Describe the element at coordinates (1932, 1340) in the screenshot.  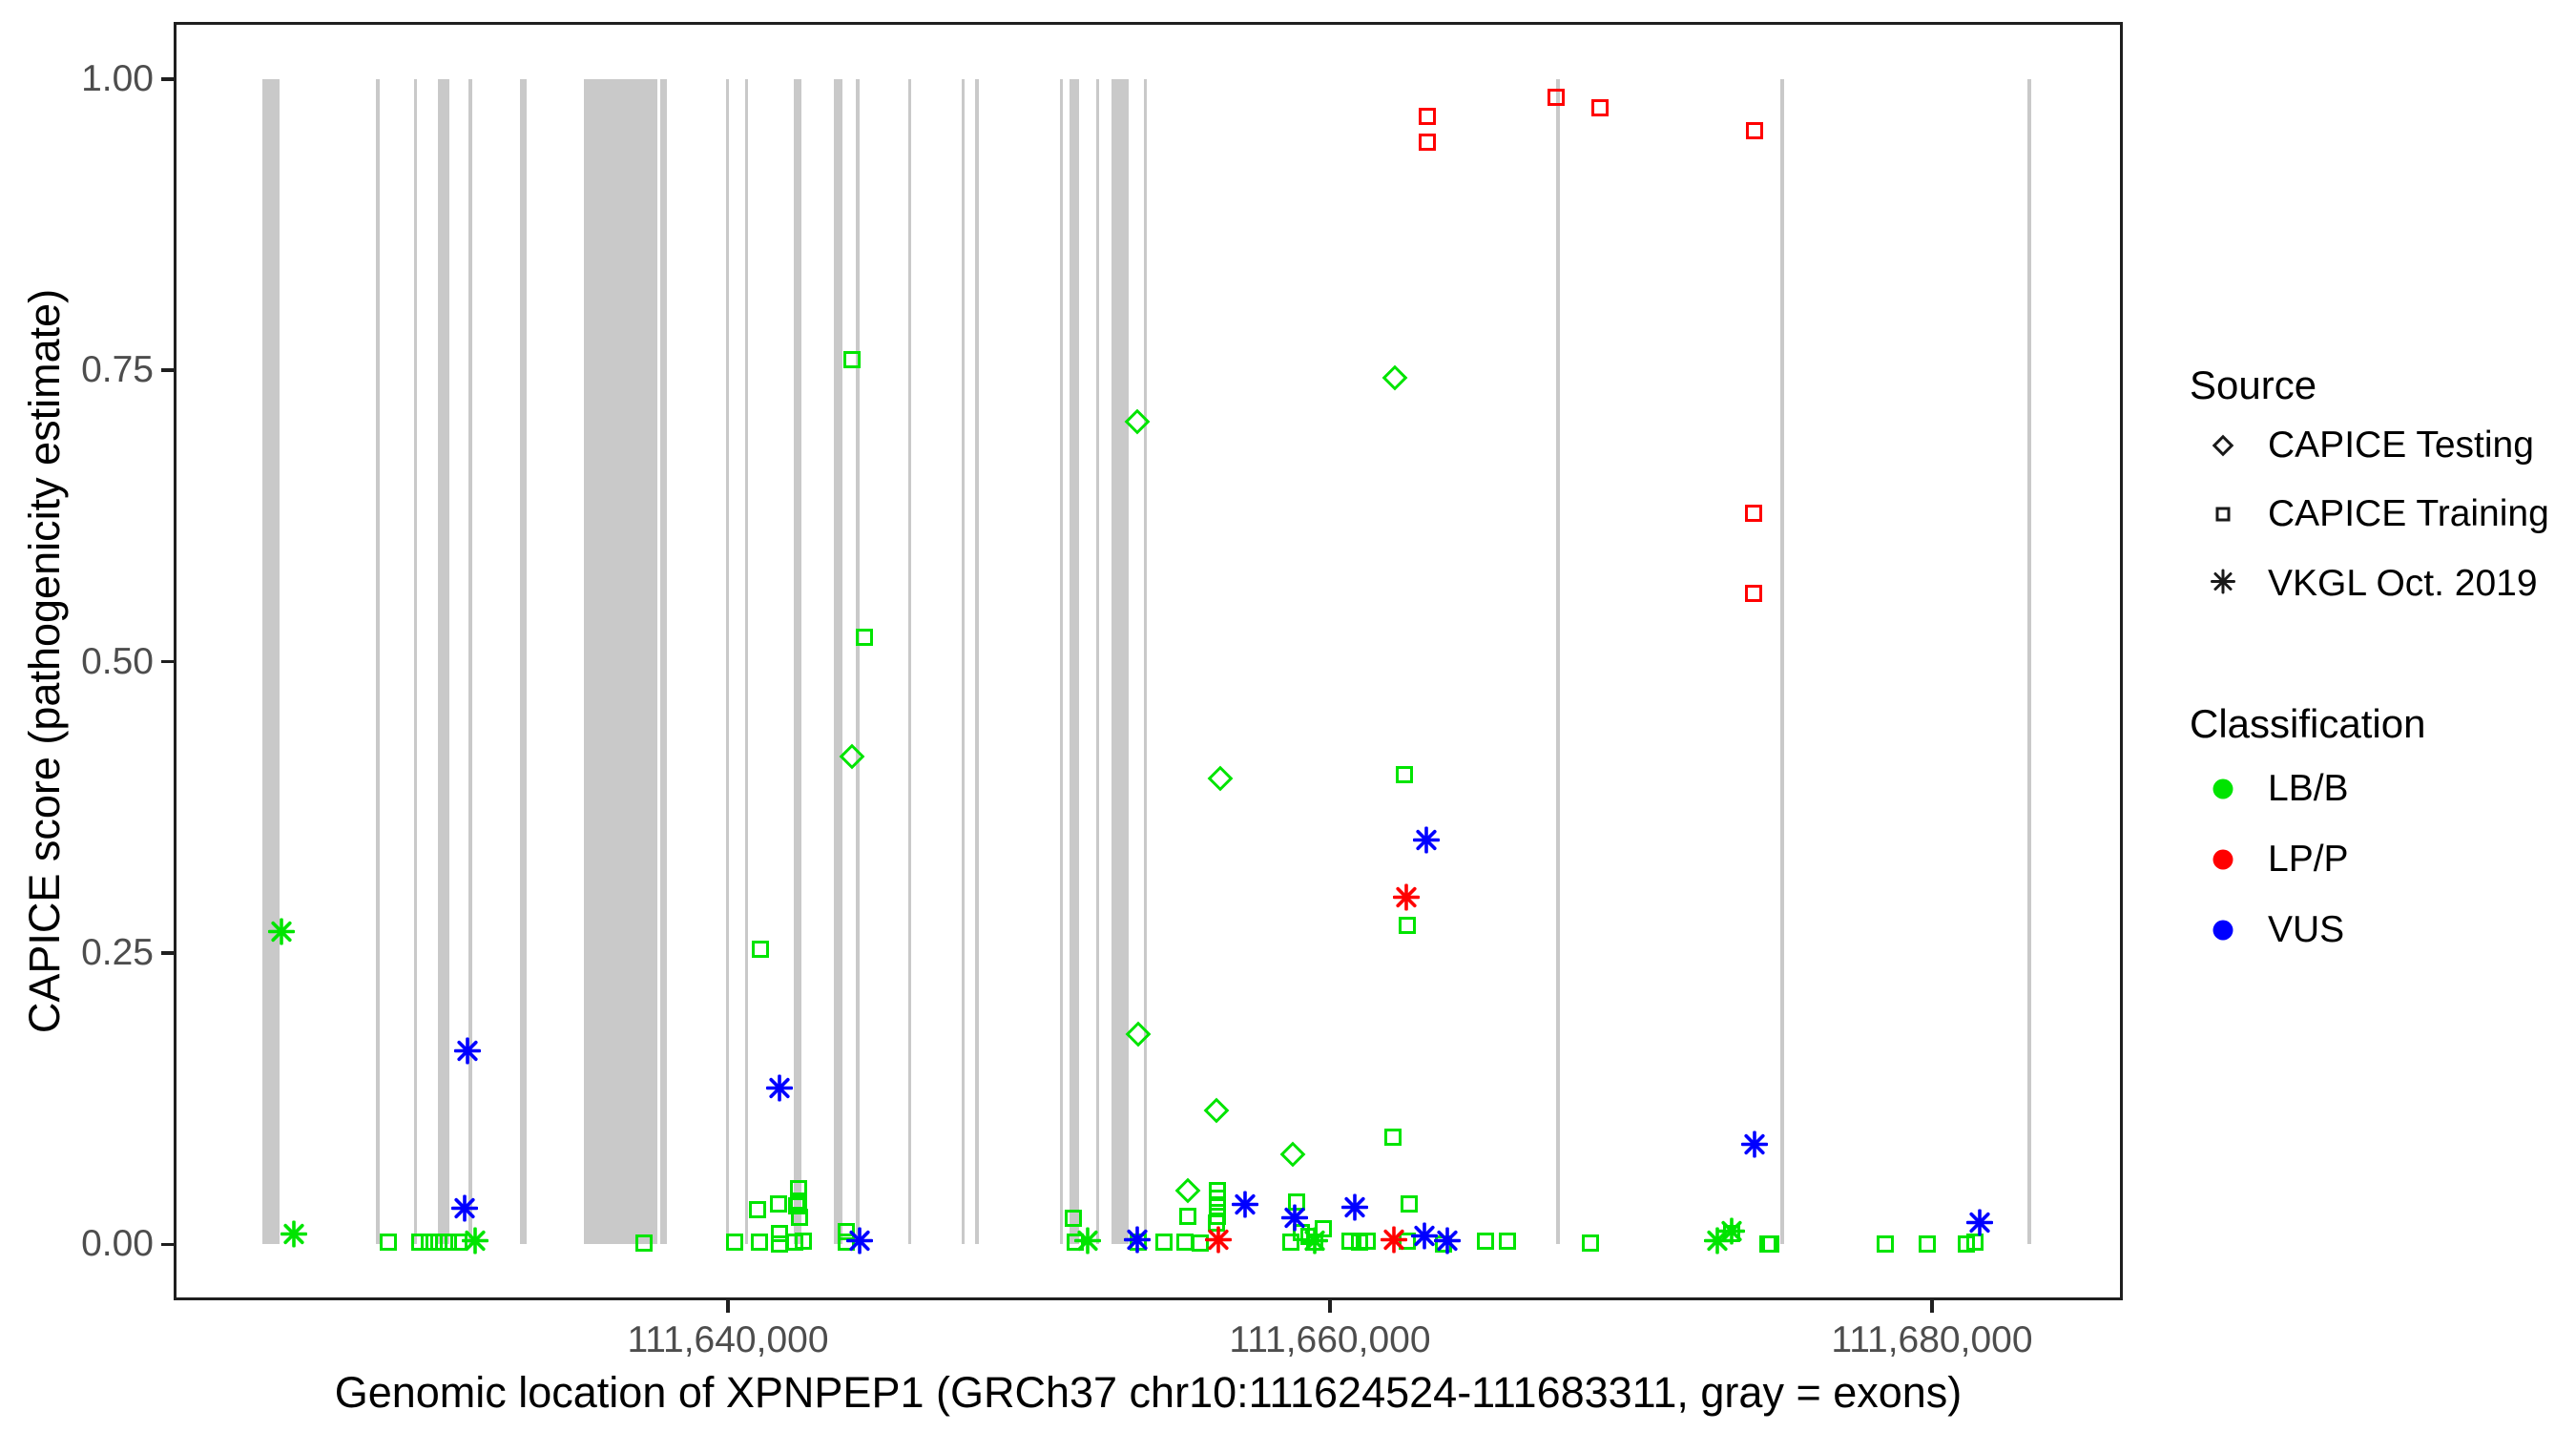
I see `x-axis-tick-label: 111,680,000` at that location.